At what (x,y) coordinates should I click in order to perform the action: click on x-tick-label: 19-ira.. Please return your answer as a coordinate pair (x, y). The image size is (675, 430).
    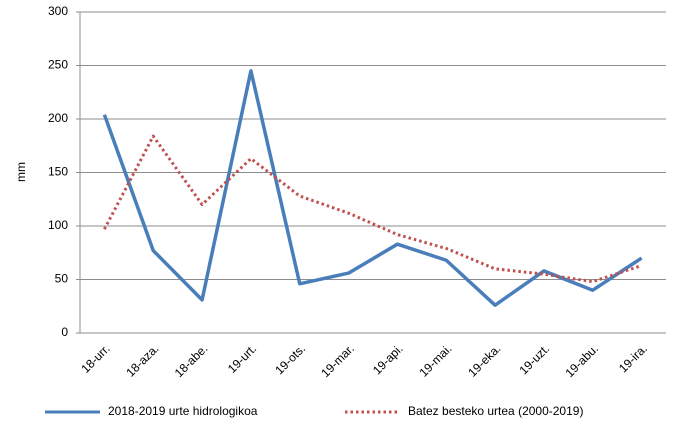
    Looking at the image, I should click on (633, 358).